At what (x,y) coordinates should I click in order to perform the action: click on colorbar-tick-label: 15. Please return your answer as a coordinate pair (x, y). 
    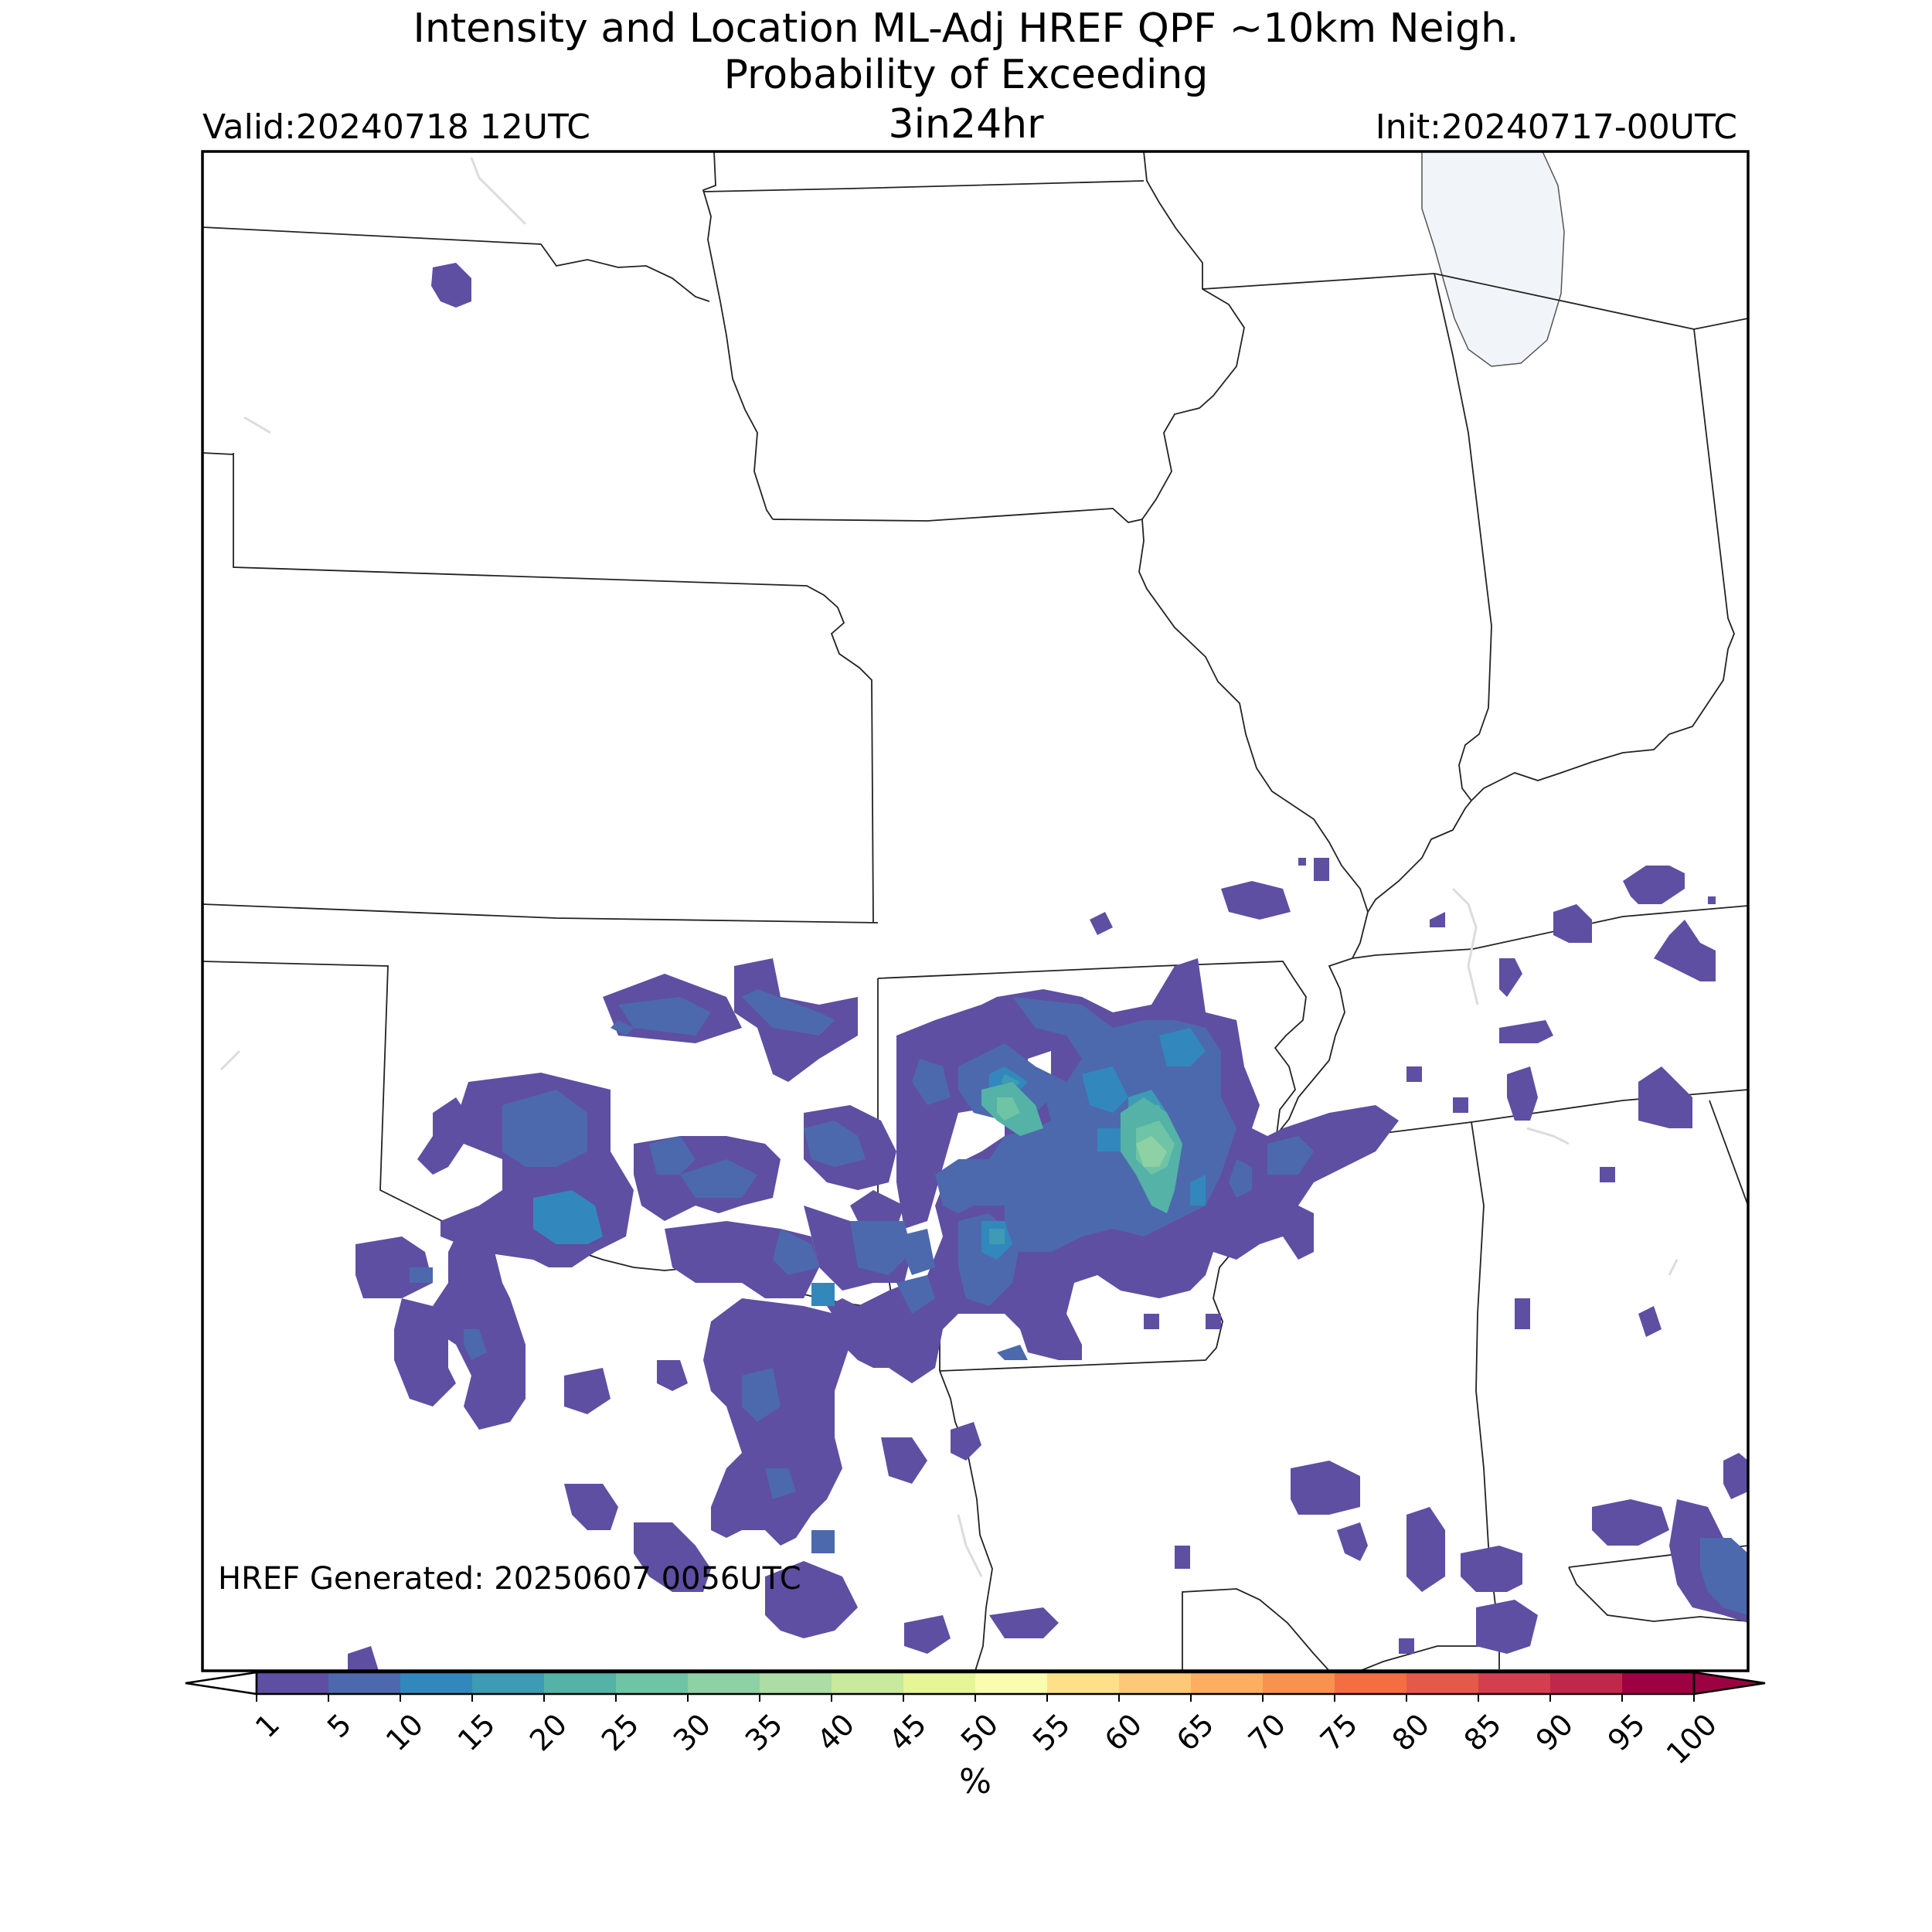
    Looking at the image, I should click on (477, 1732).